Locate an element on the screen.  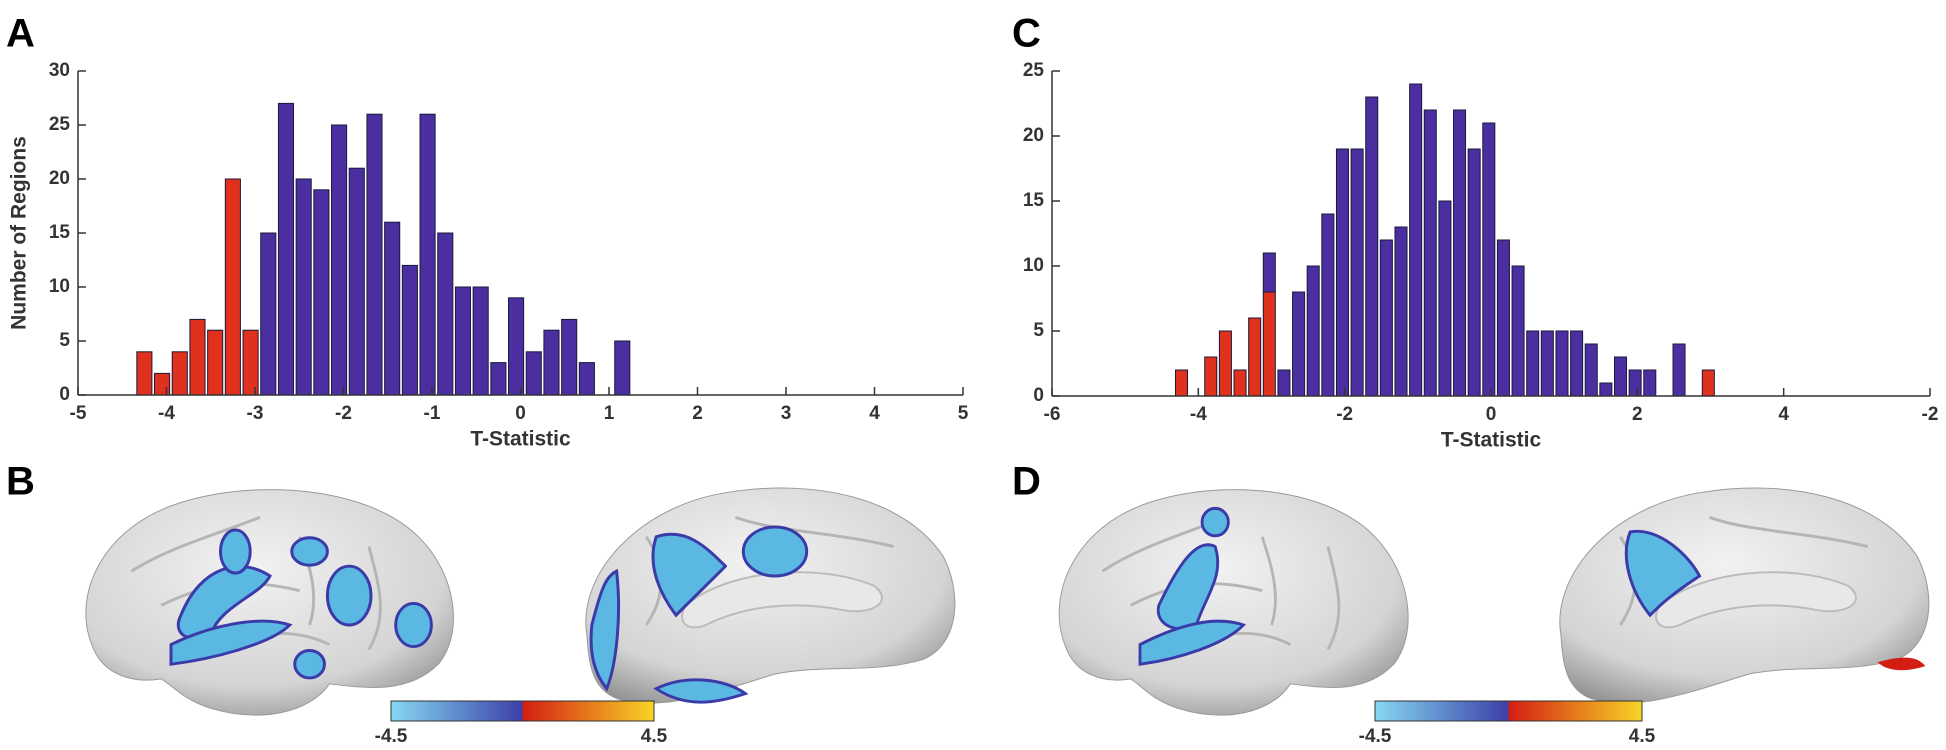
panel-label: C is located at coordinates (1026, 34).